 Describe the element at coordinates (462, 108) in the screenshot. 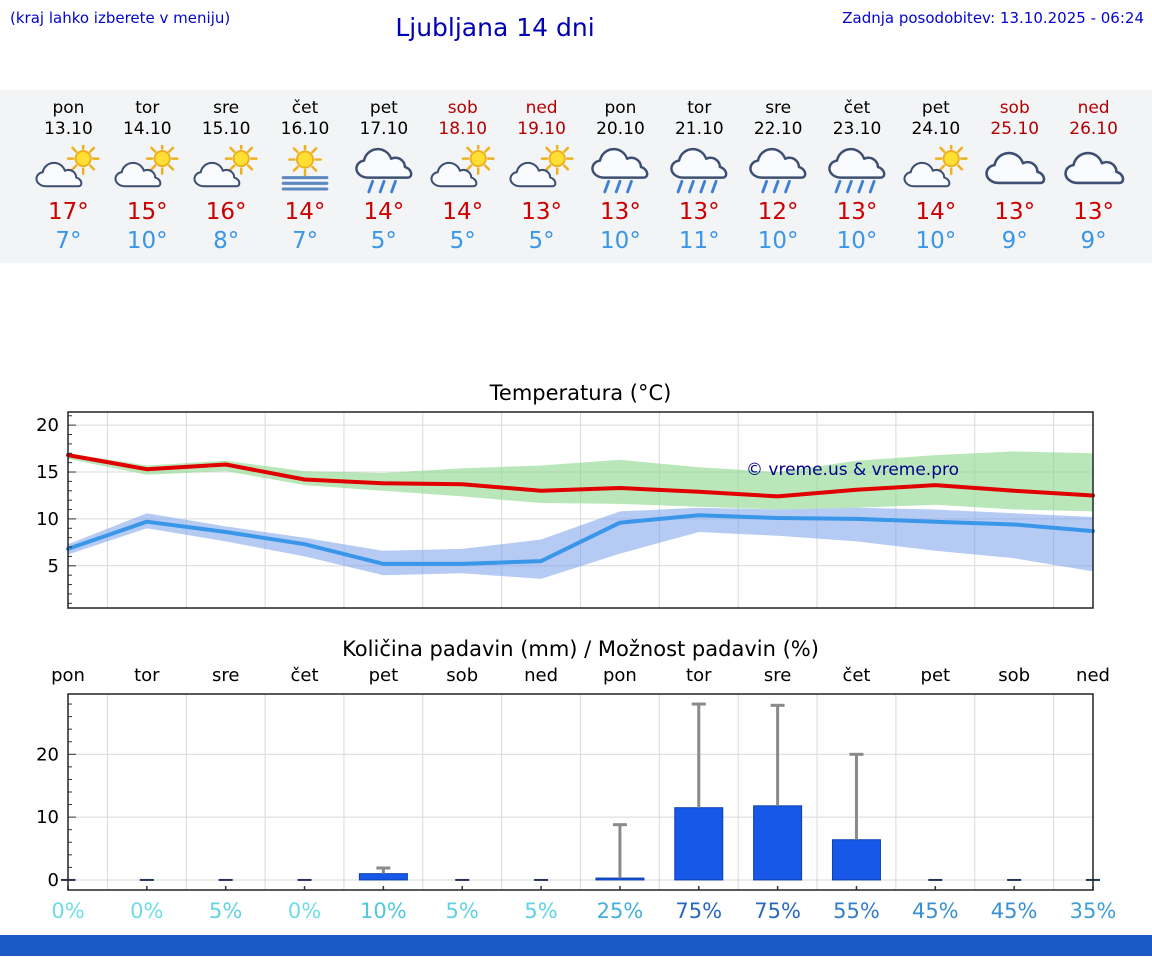

I see `day-name: sob` at that location.